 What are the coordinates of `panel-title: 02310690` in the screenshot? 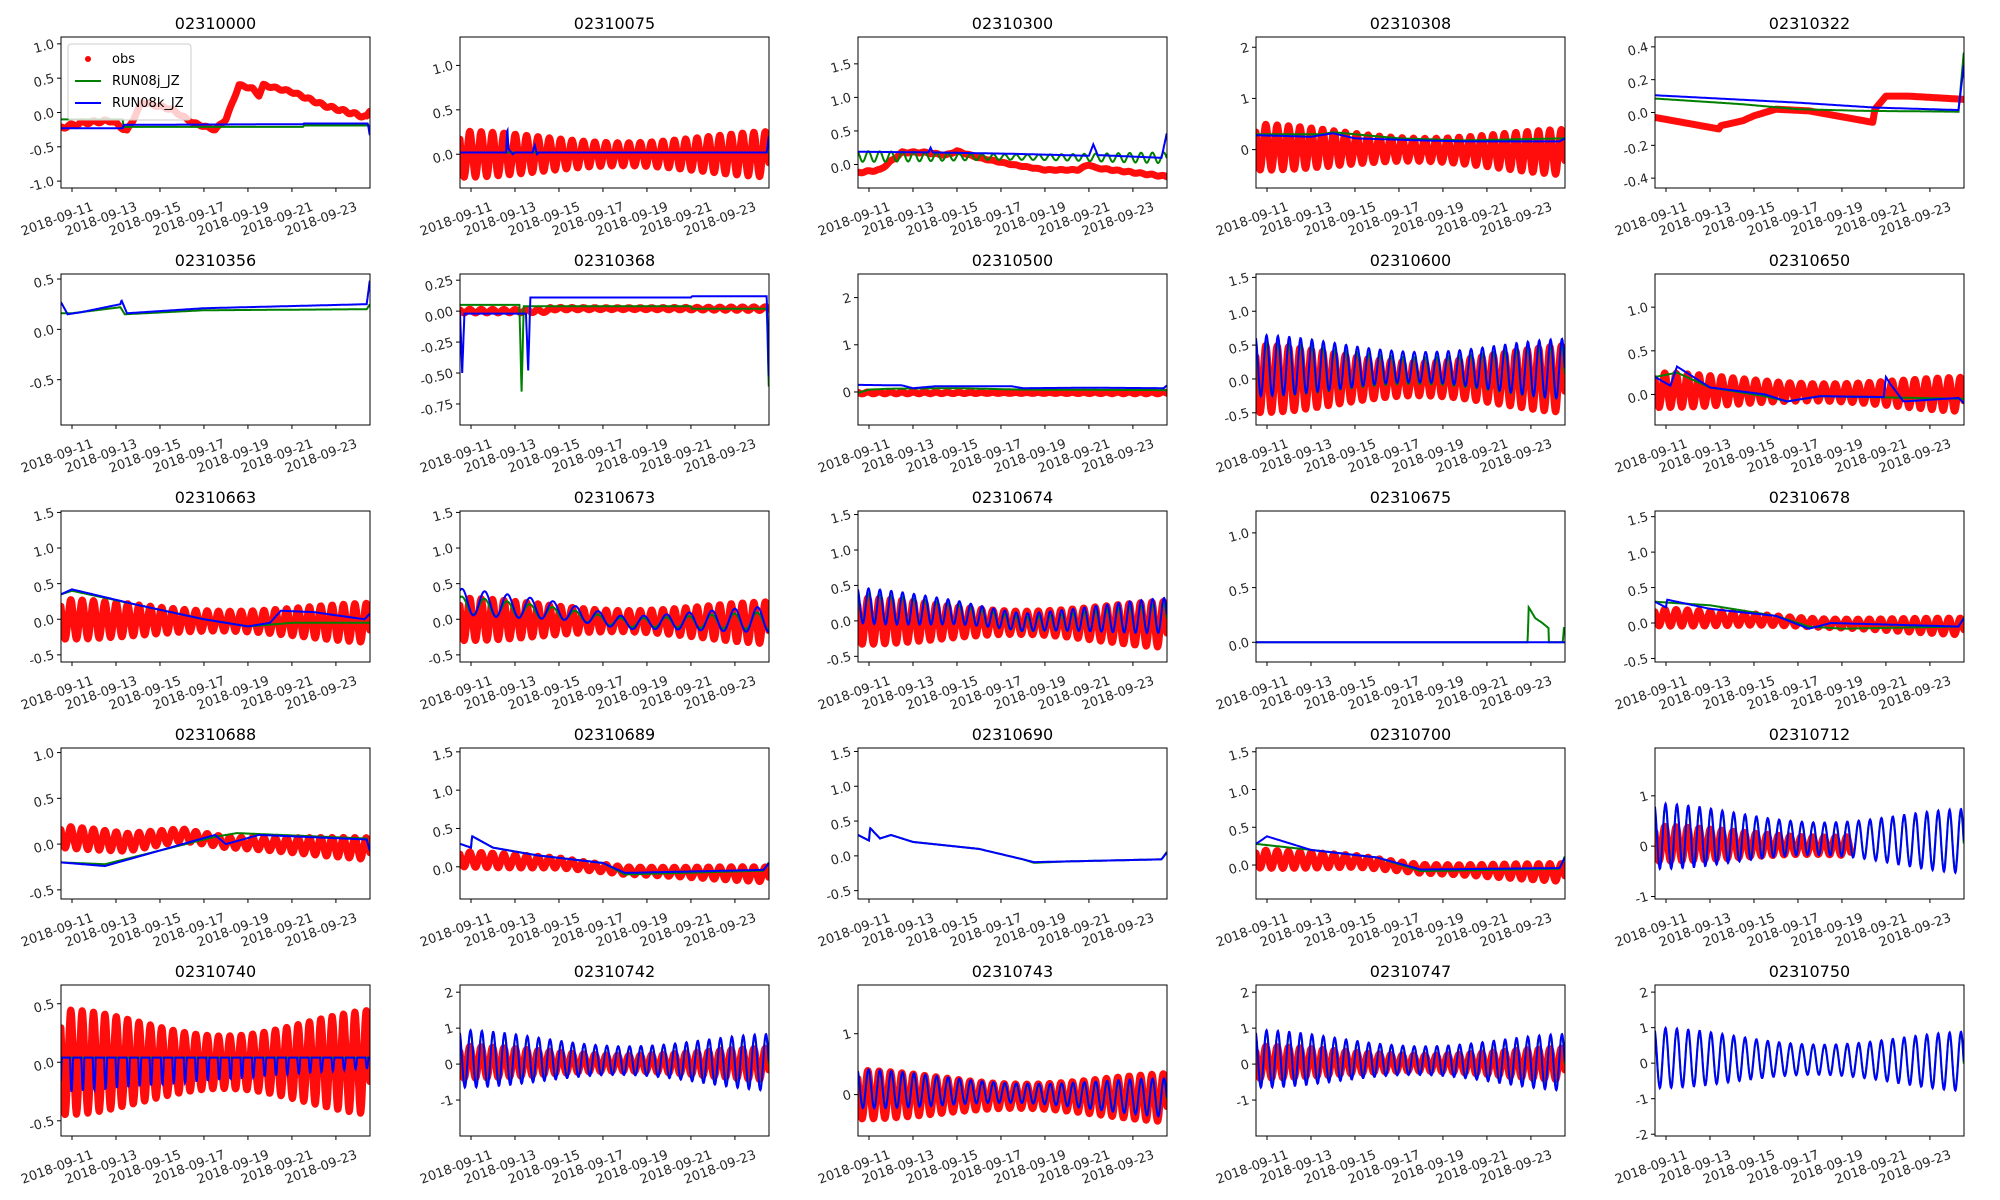 It's located at (1012, 734).